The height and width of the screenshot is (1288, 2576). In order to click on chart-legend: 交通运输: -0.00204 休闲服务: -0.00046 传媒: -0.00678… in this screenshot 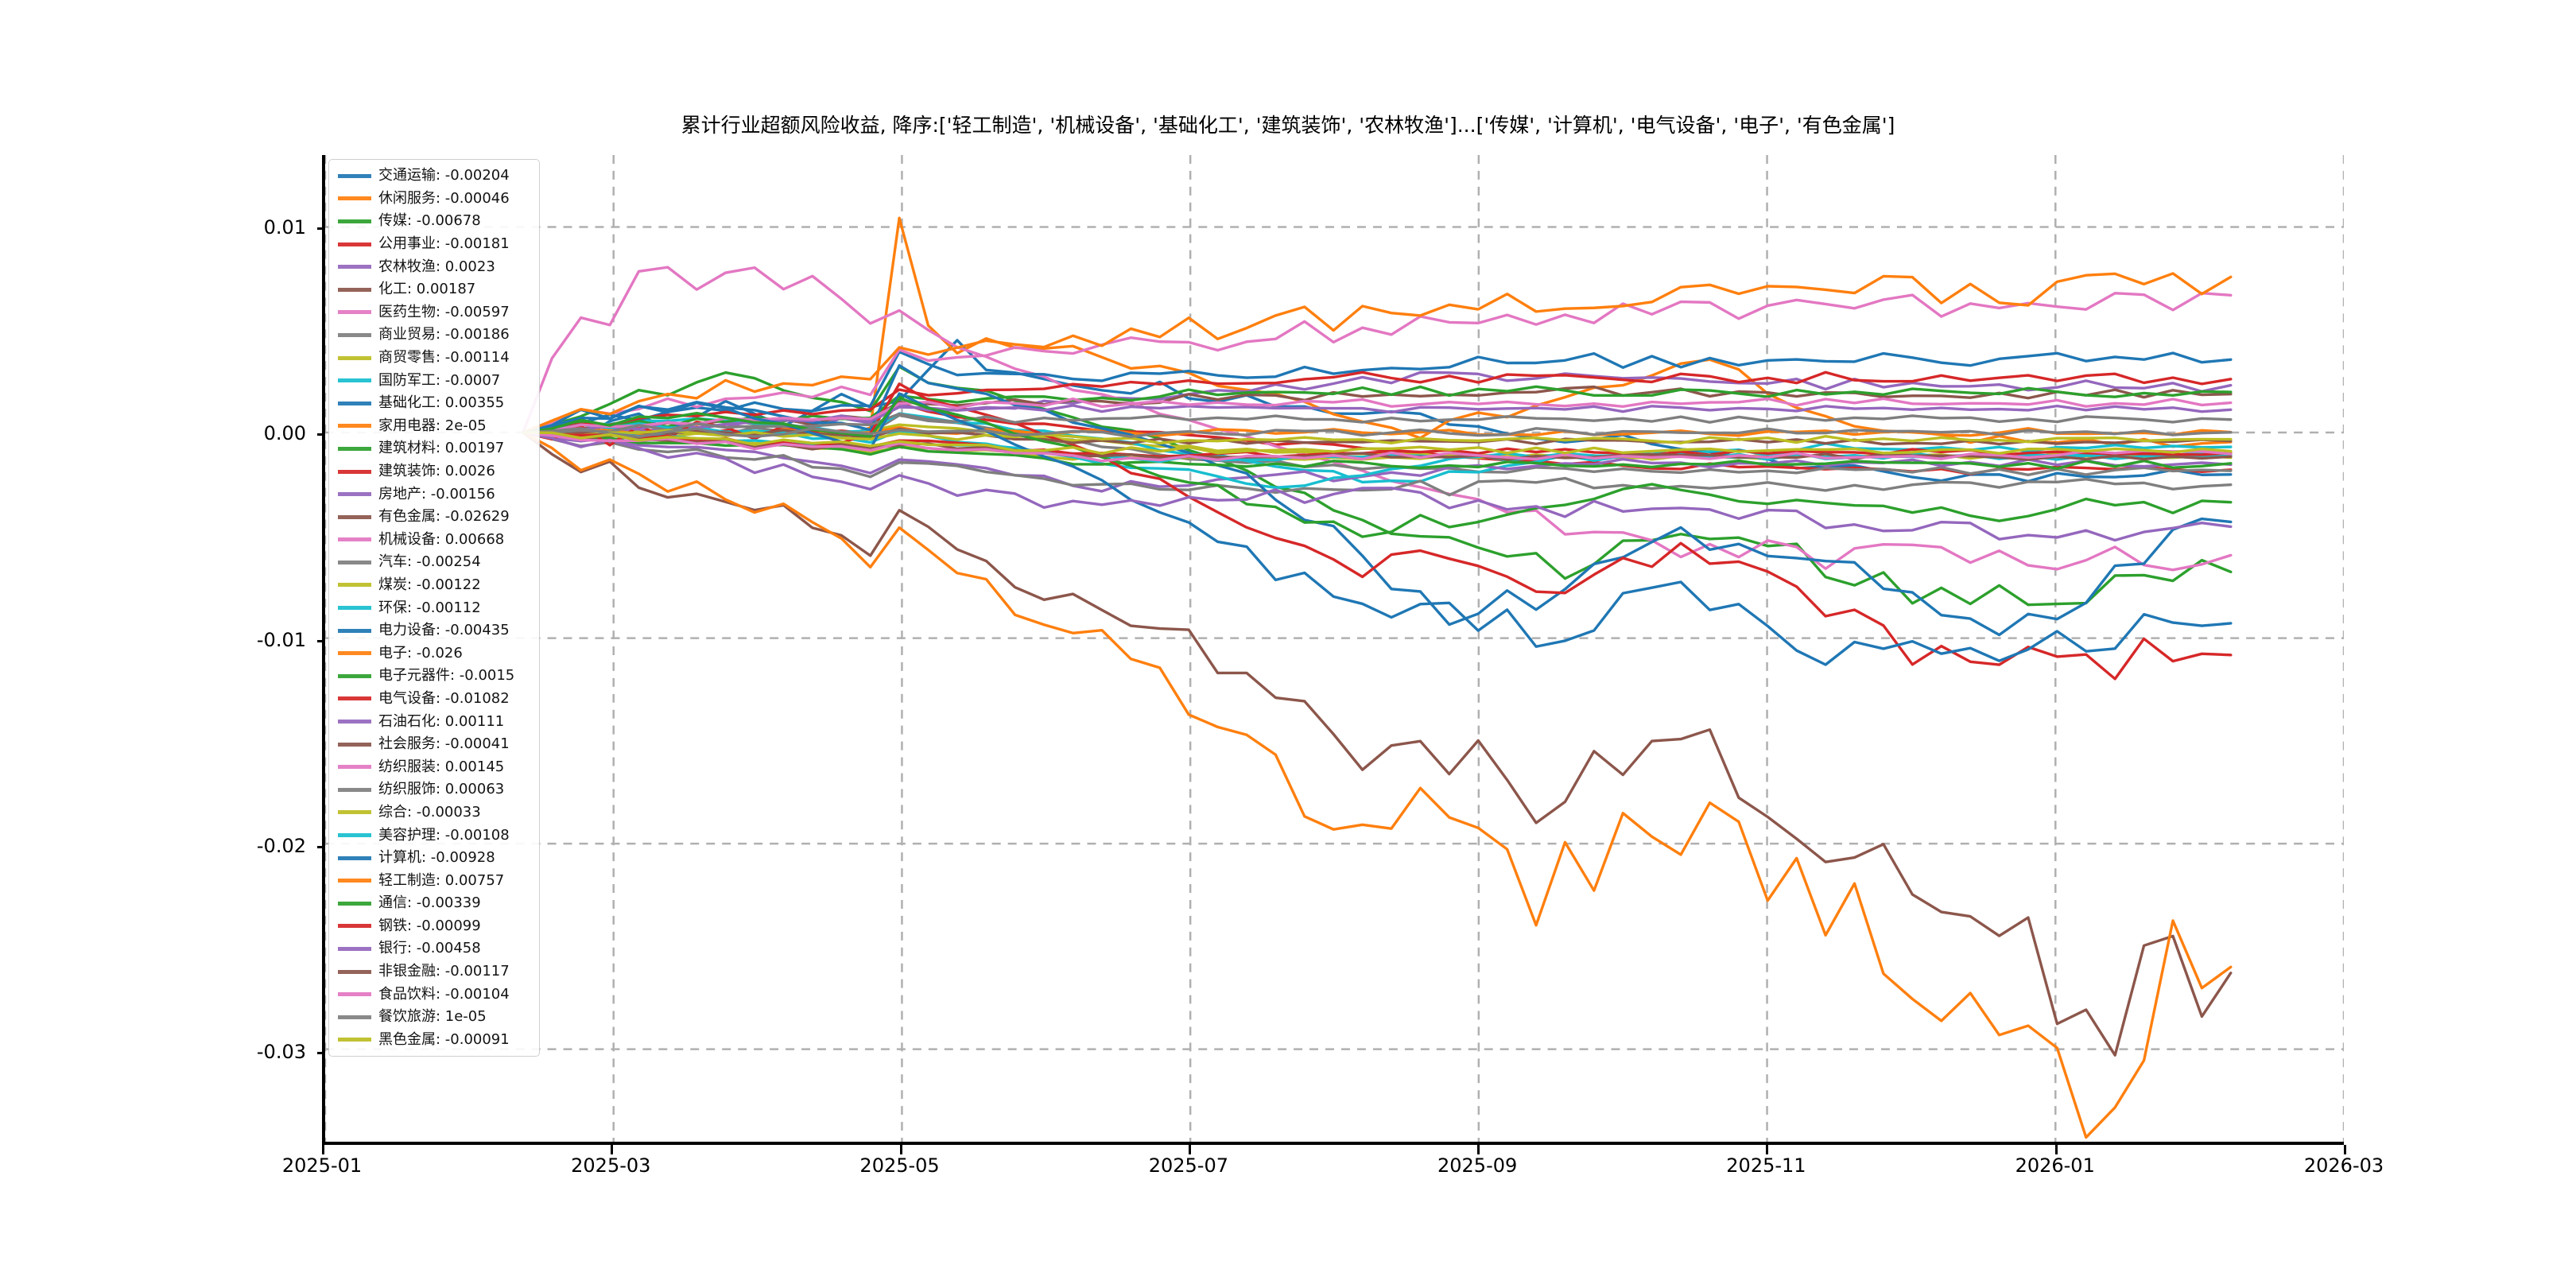, I will do `click(434, 608)`.